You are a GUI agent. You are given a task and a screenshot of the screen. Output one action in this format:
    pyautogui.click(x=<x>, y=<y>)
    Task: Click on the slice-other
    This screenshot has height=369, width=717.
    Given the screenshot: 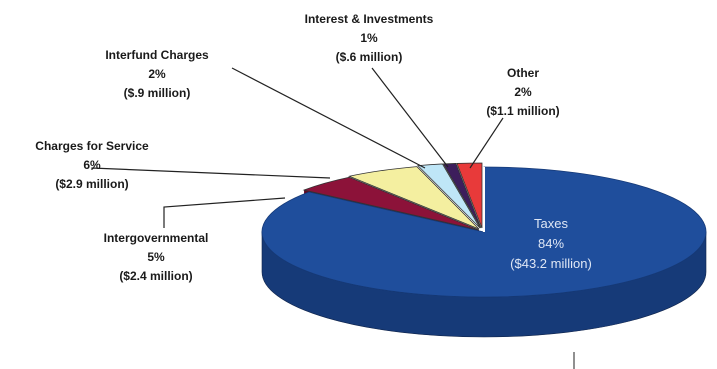 What is the action you would take?
    pyautogui.click(x=469, y=195)
    